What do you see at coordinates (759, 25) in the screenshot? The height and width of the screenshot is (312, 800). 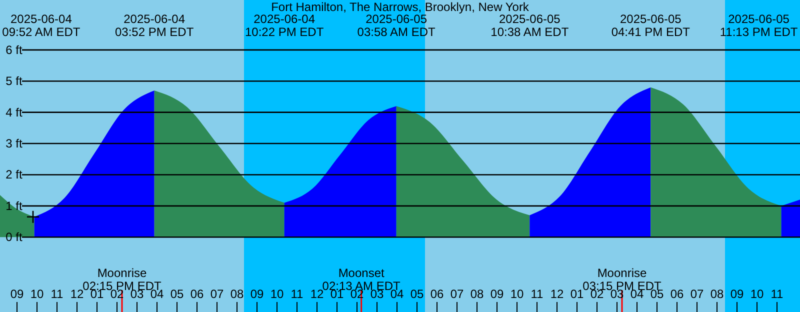 I see `annotation: 2025-06-05 11:13 PM EDT` at bounding box center [759, 25].